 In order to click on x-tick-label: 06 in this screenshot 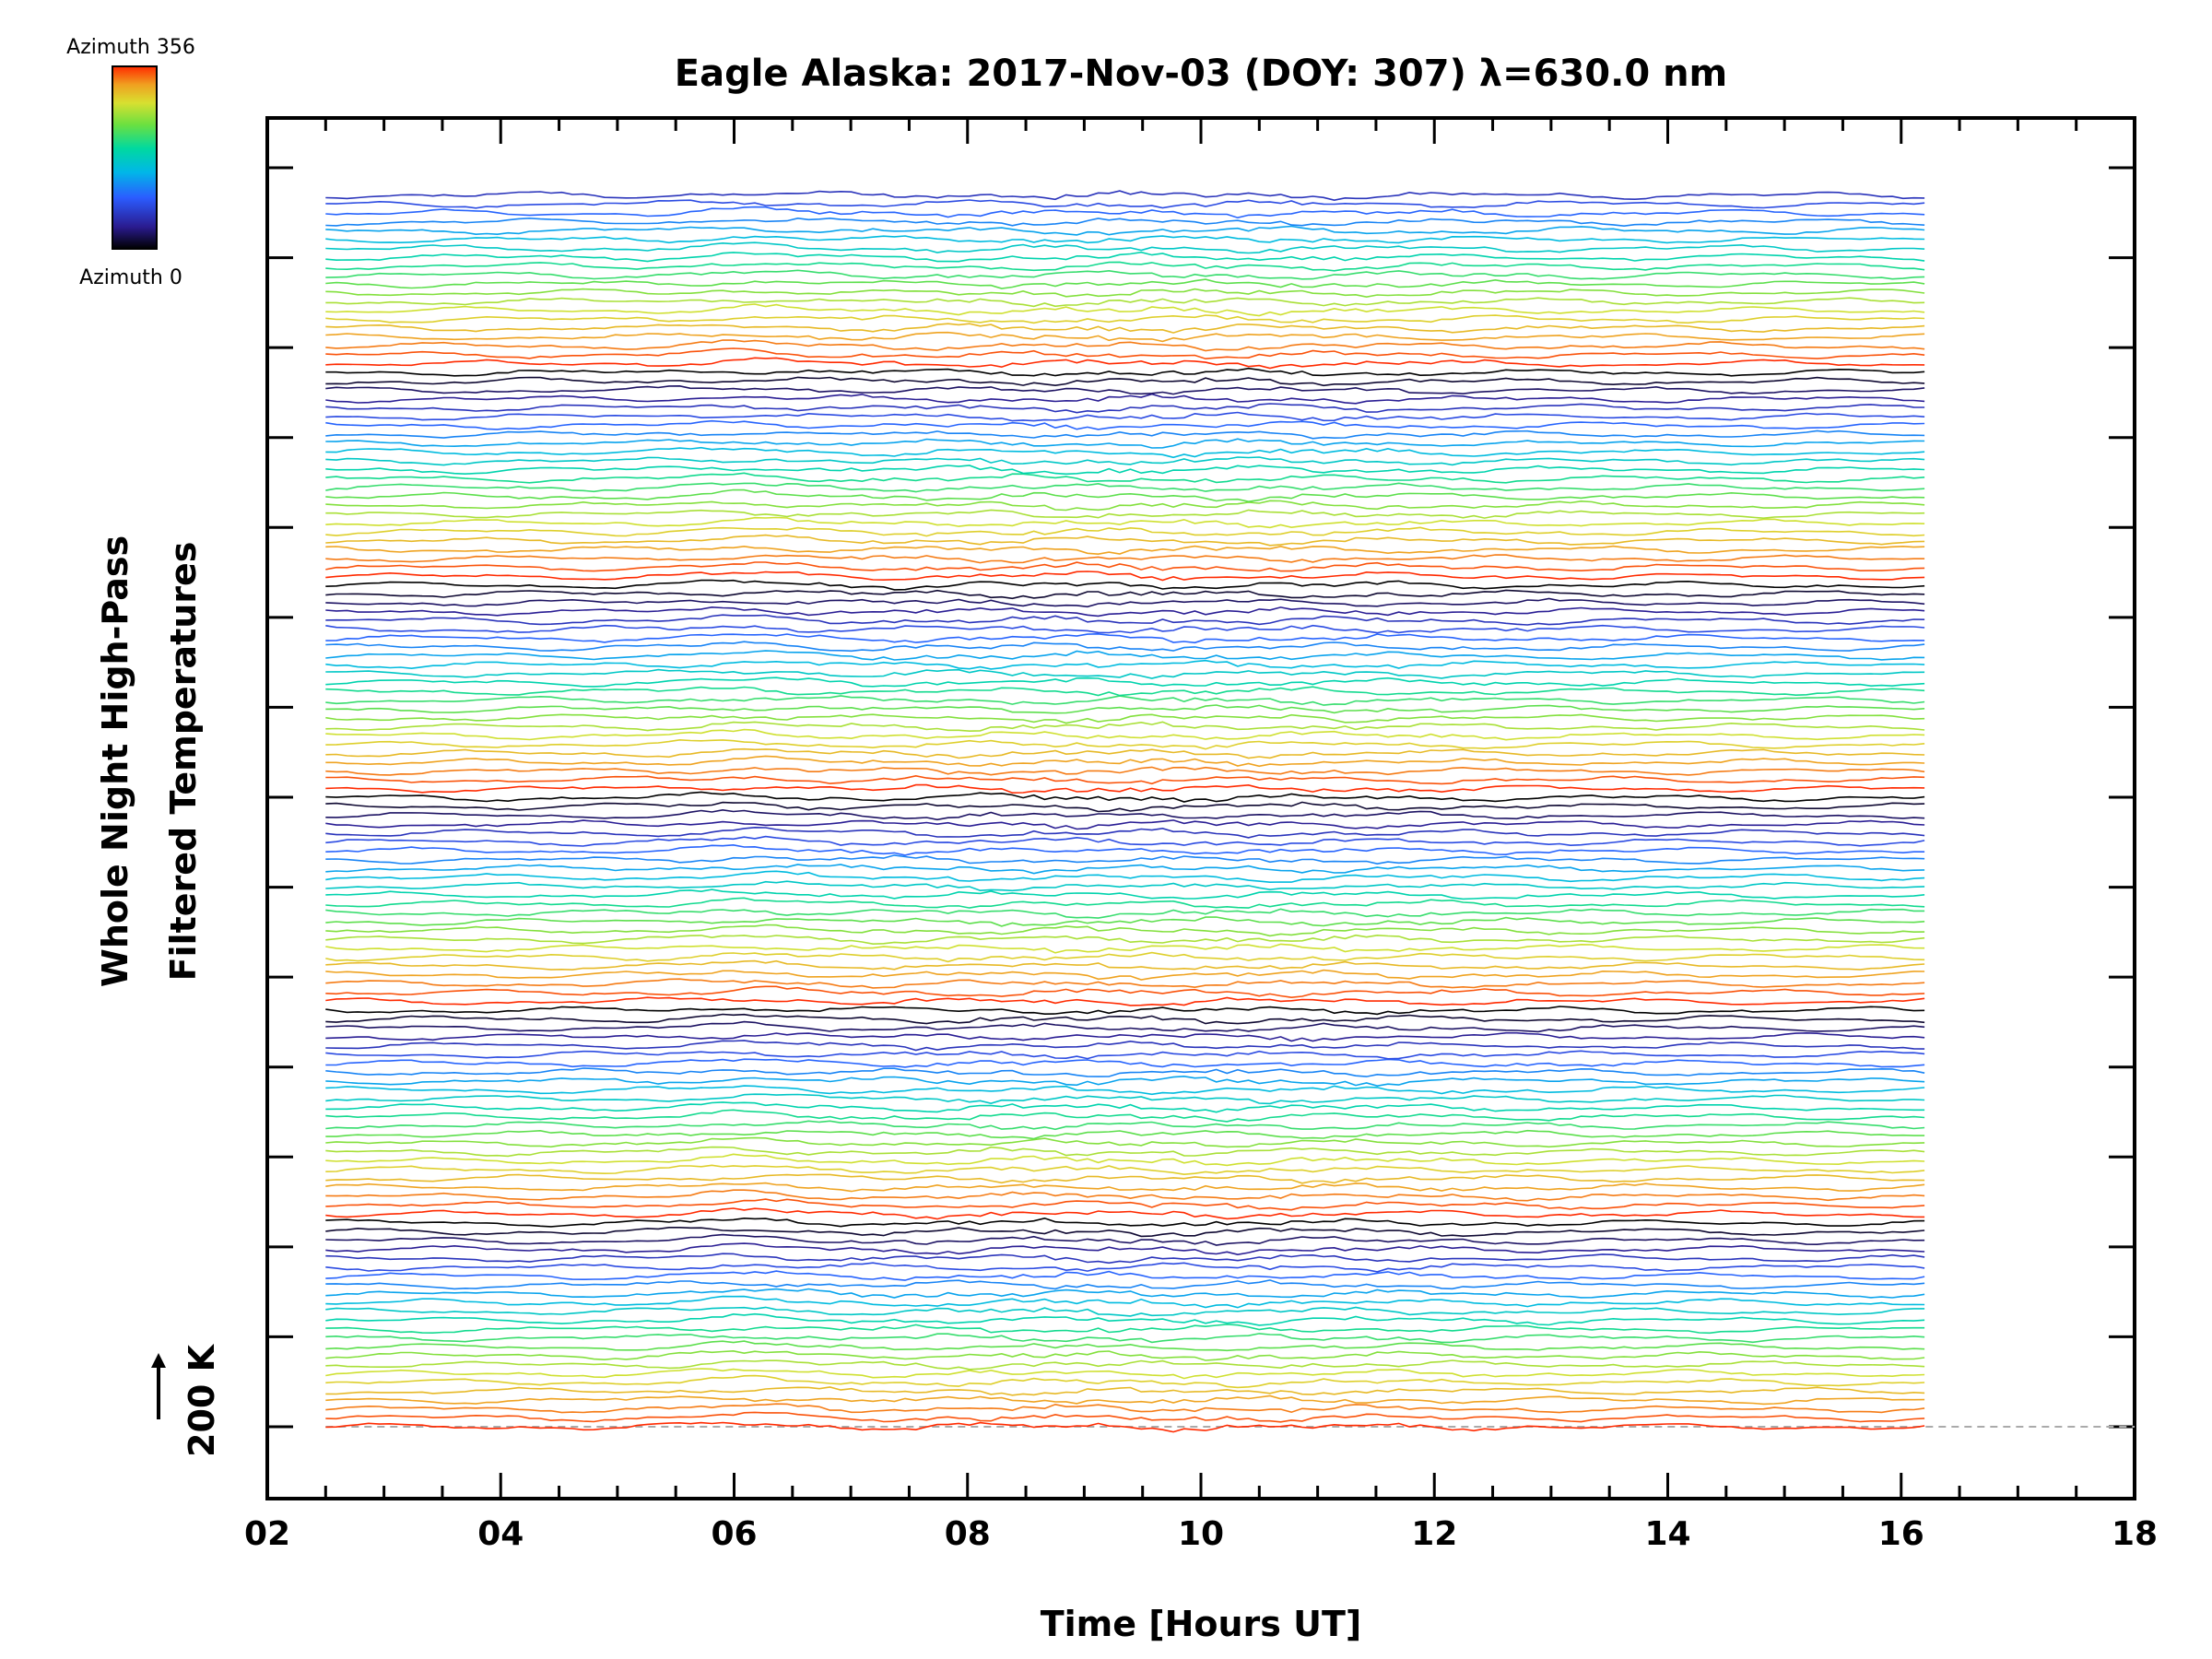, I will do `click(734, 1534)`.